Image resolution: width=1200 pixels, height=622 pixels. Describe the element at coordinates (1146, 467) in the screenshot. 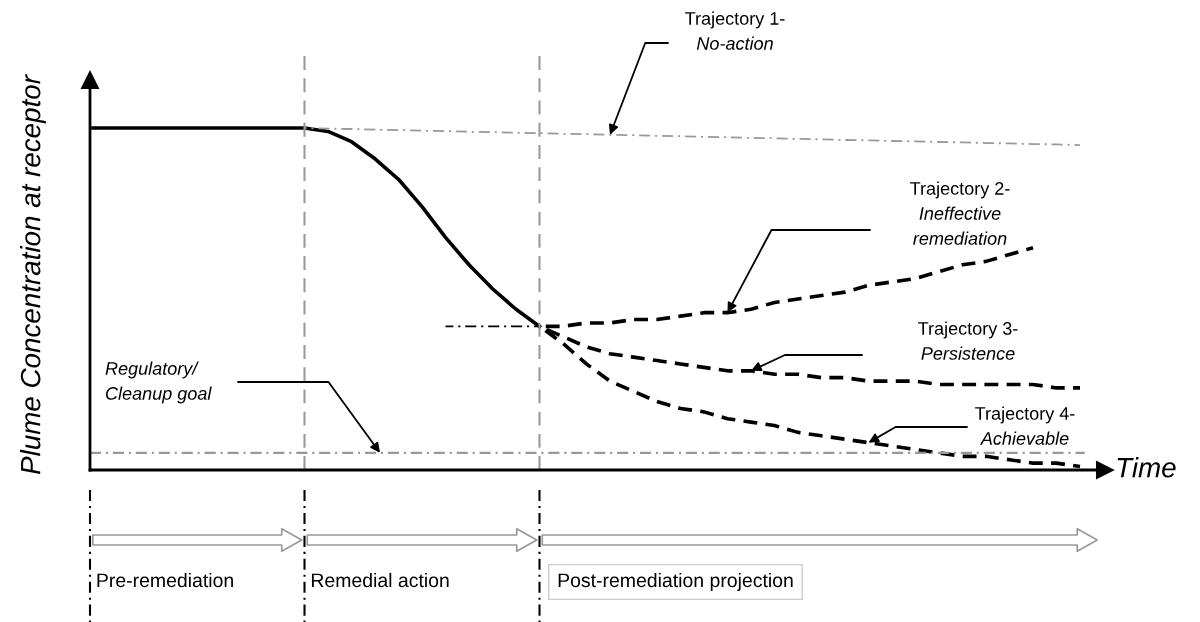

I see `x-axis-title: Time` at that location.